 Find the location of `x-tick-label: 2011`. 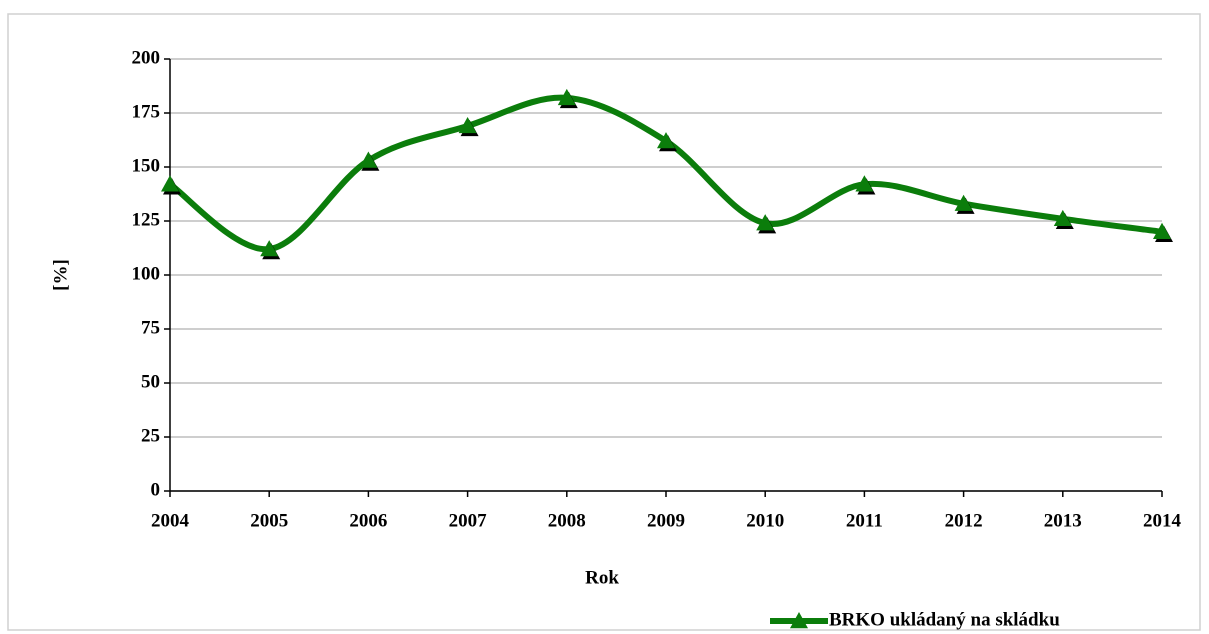

x-tick-label: 2011 is located at coordinates (864, 520).